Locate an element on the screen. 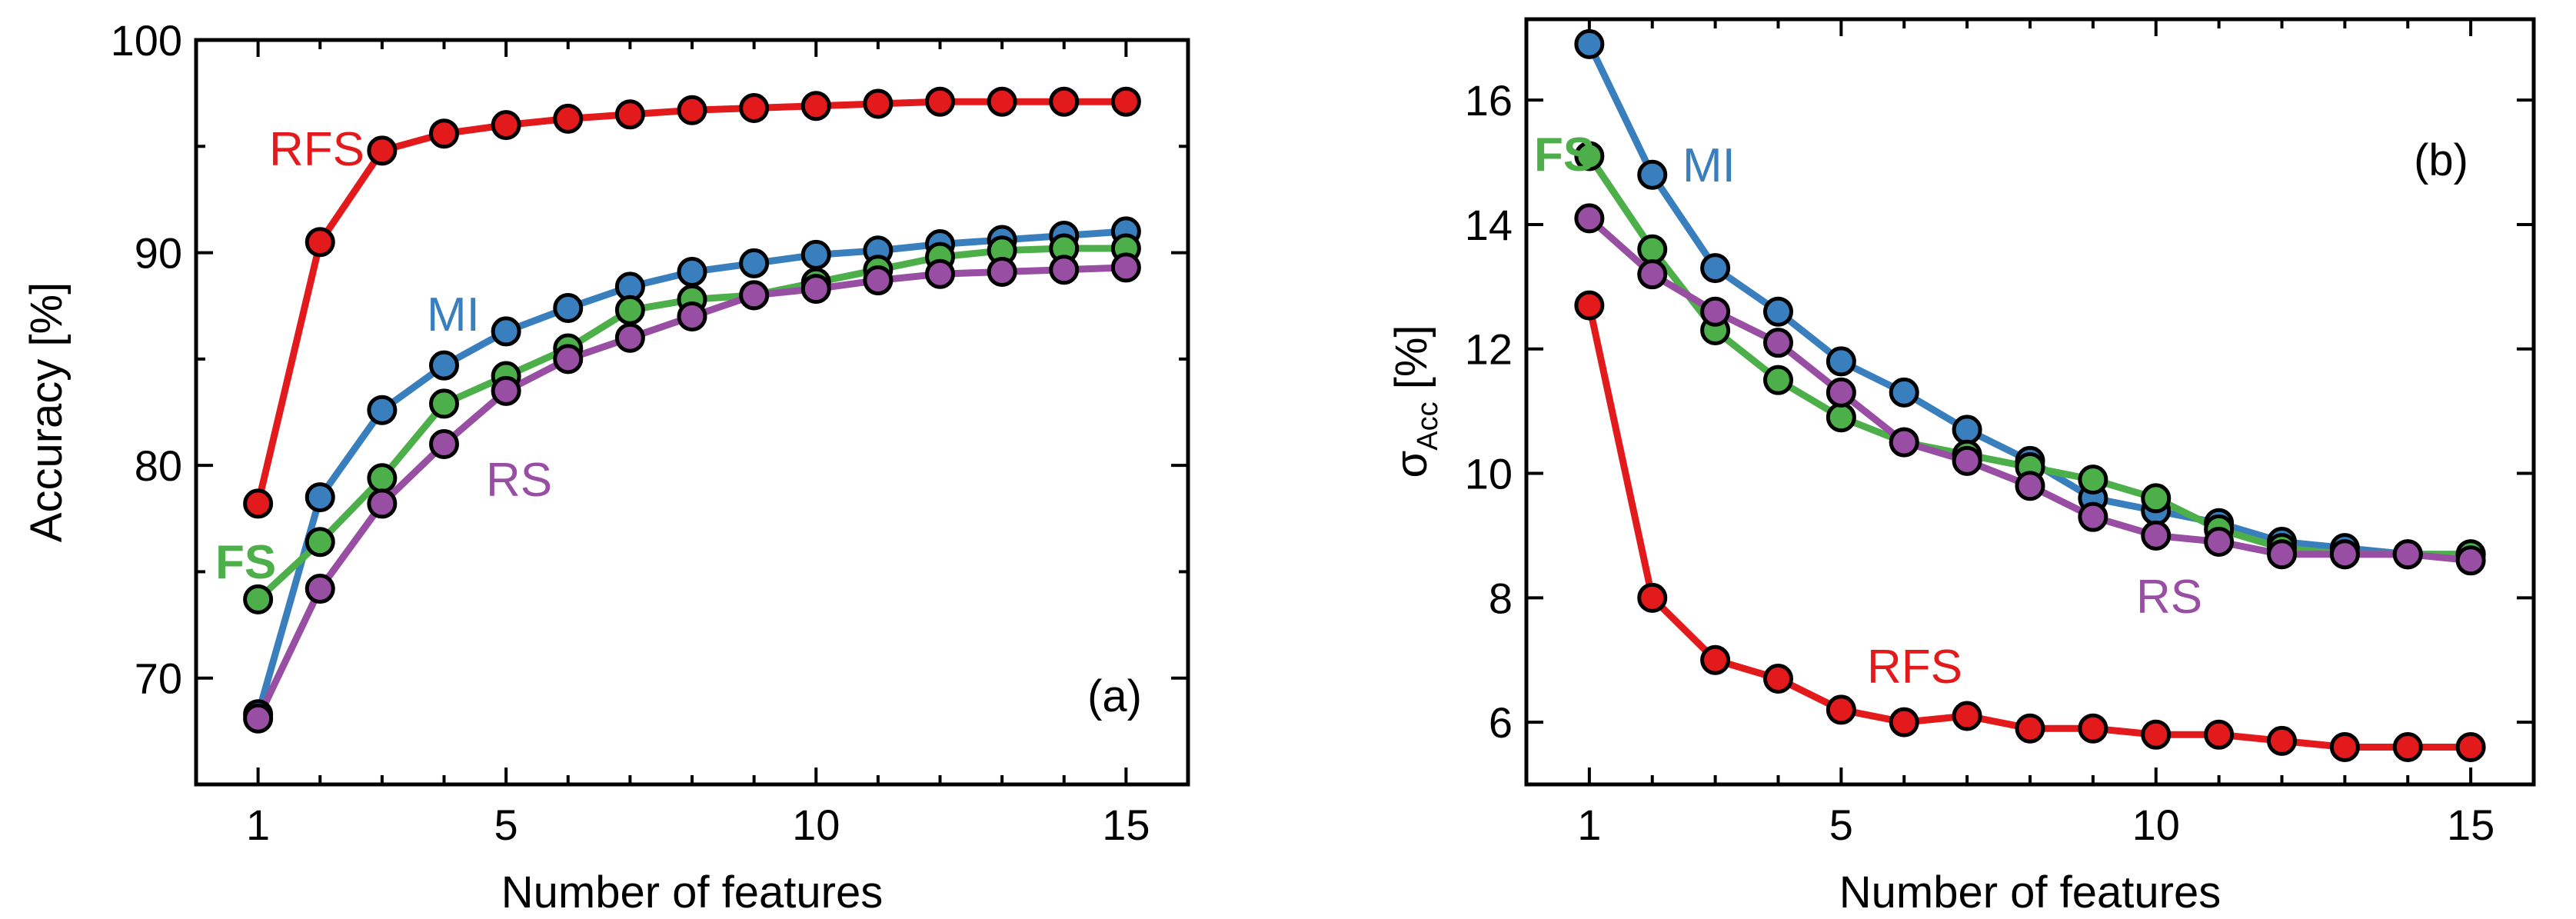  panel-a-y-axis-title: Accuracy [%] is located at coordinates (47, 412).